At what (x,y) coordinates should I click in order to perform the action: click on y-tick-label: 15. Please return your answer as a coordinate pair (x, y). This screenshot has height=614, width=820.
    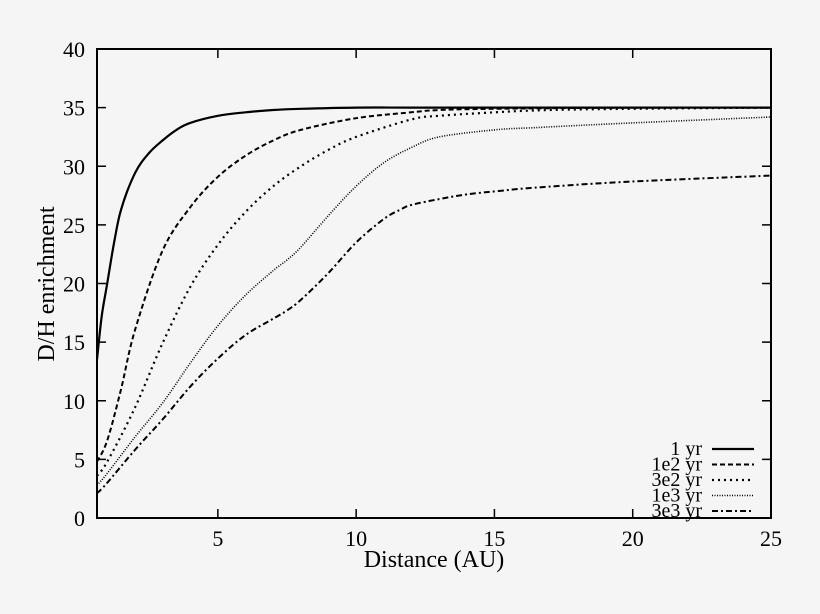
    Looking at the image, I should click on (74, 342).